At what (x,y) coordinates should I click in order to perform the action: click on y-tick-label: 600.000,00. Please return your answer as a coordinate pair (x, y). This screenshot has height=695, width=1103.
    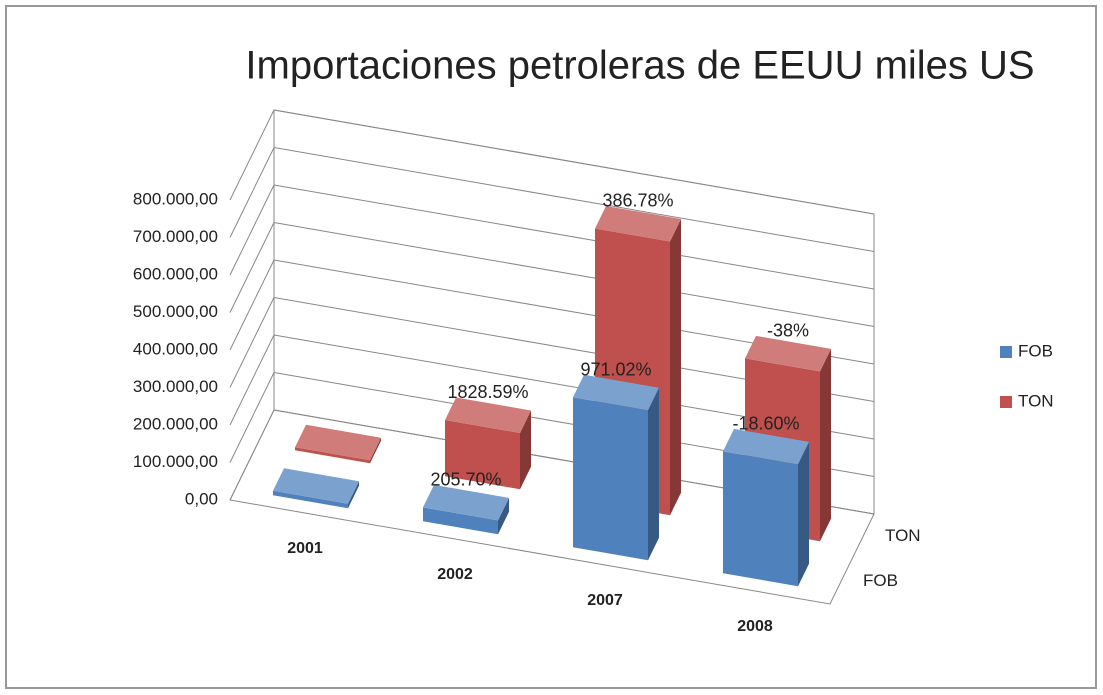
    Looking at the image, I should click on (175, 273).